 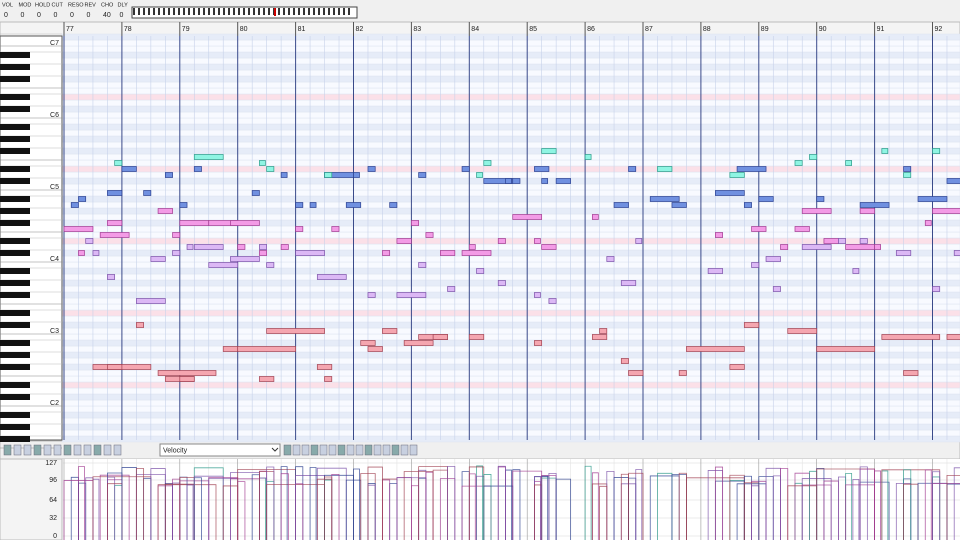 I want to click on parameter-select, so click(x=220, y=450).